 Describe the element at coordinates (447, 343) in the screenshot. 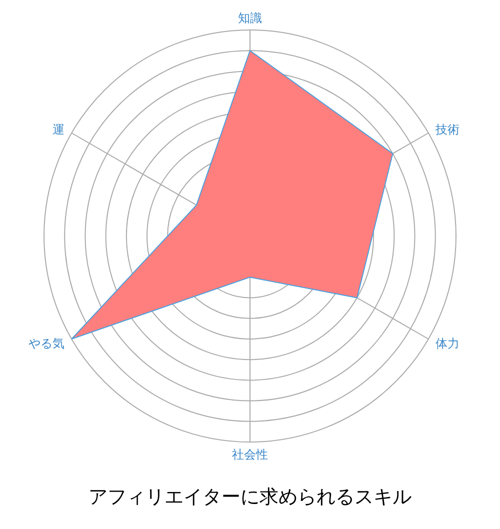

I see `spoke-label: 体力` at that location.